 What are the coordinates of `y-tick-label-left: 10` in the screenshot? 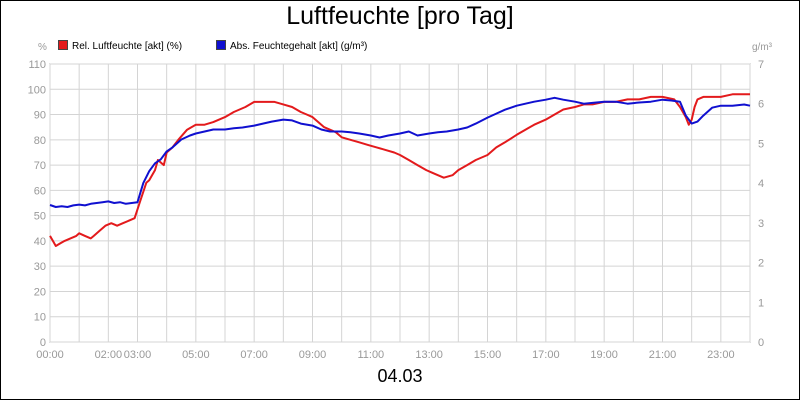 It's located at (40, 318).